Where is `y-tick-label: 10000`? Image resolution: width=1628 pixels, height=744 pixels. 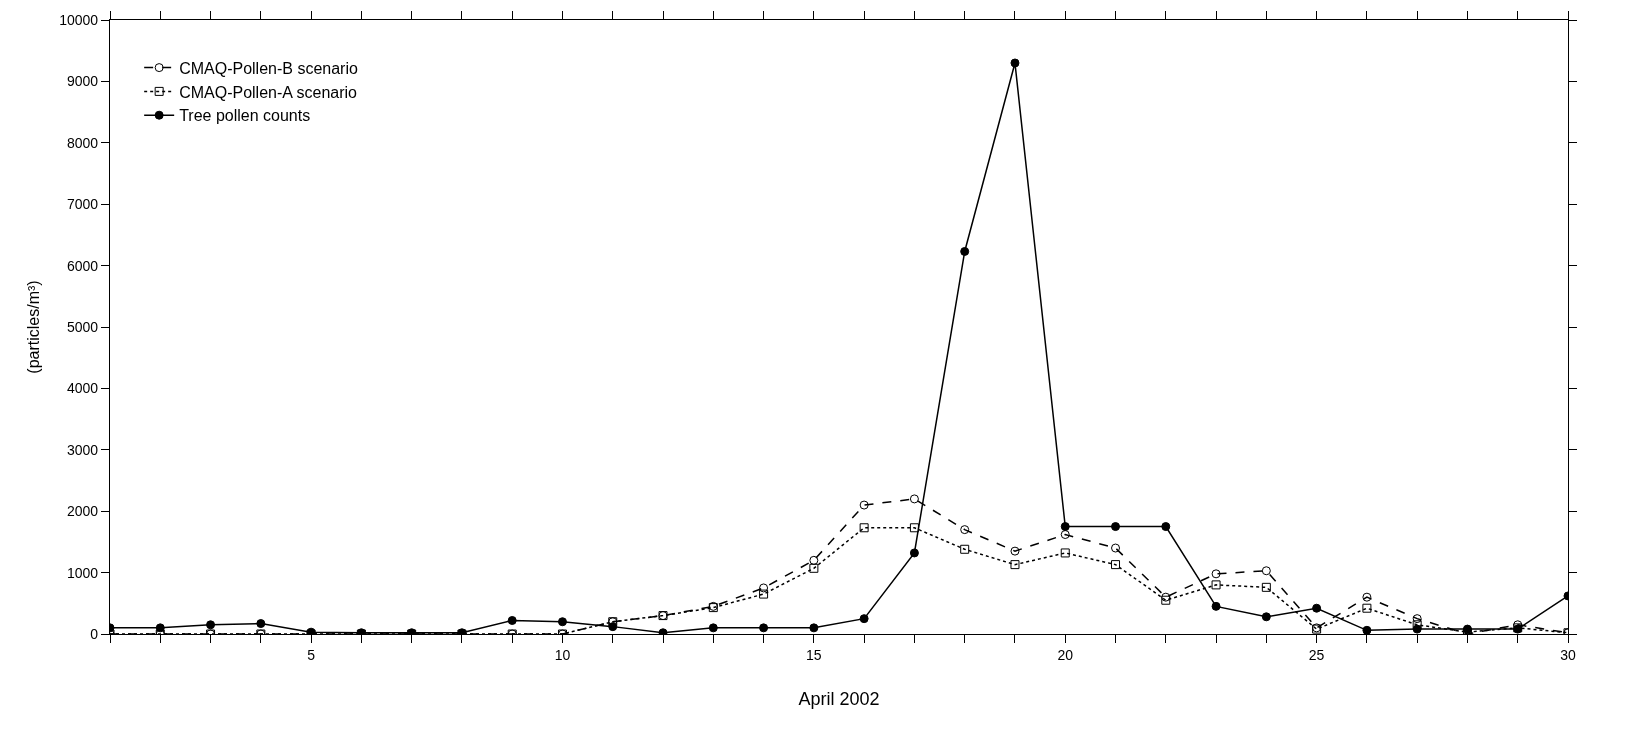 y-tick-label: 10000 is located at coordinates (79, 19).